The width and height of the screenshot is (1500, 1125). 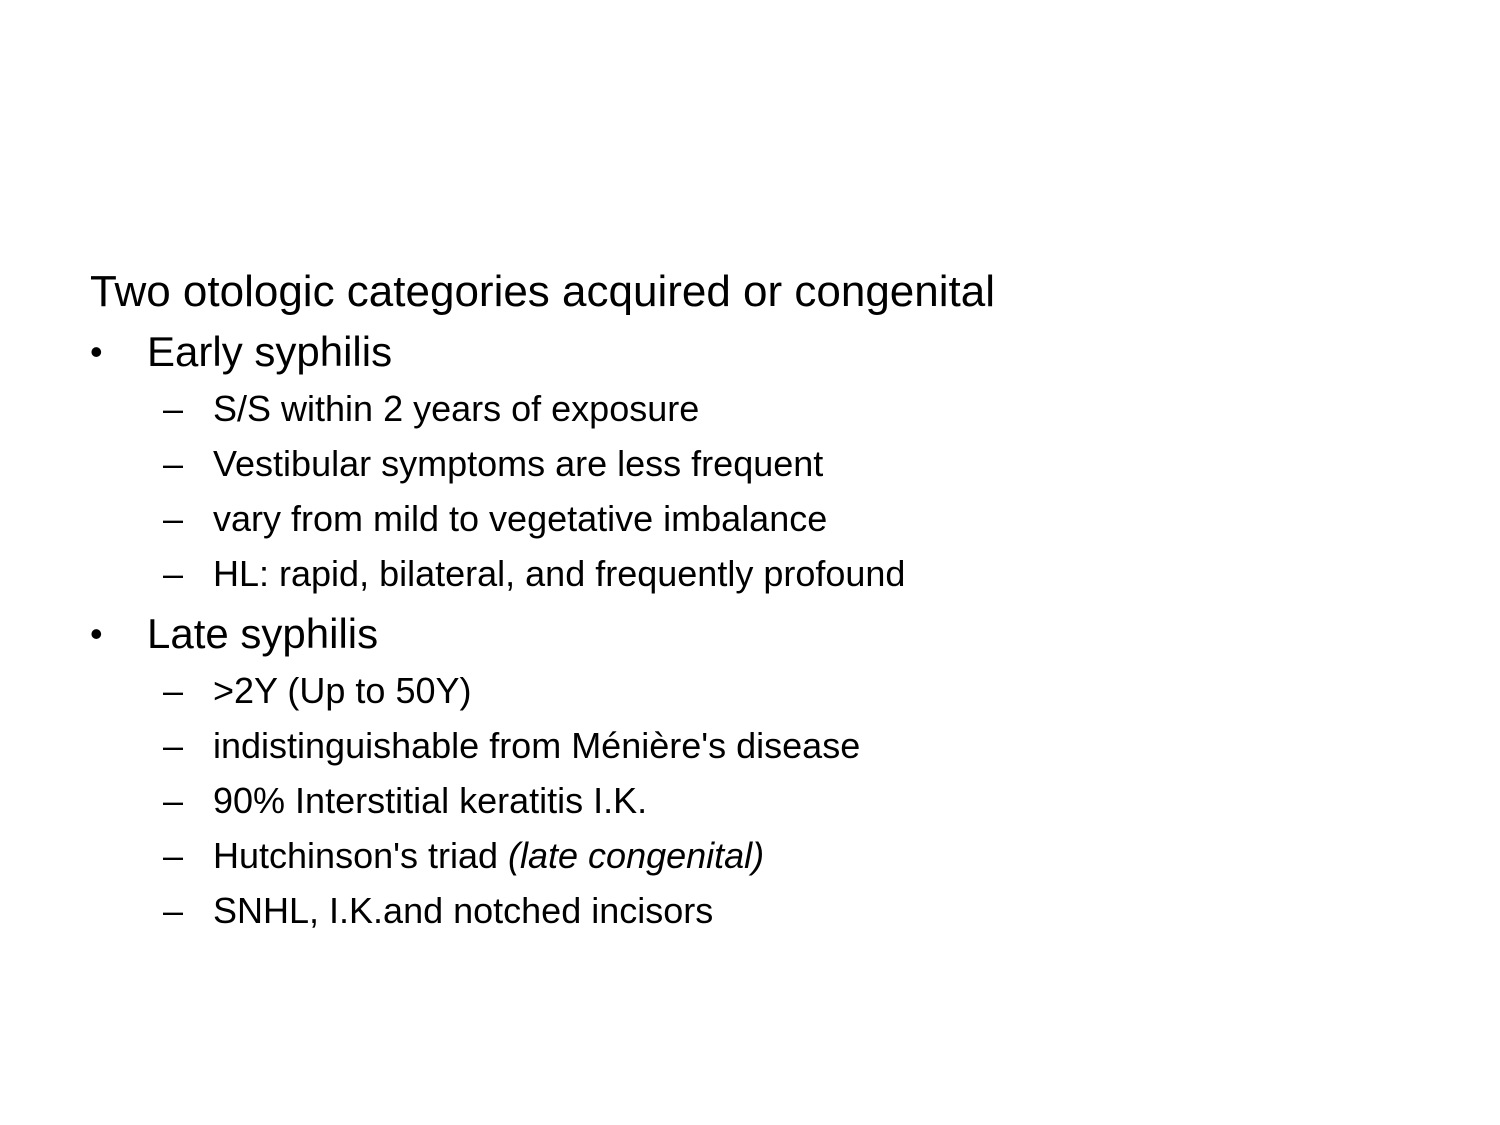 What do you see at coordinates (342, 690) in the screenshot?
I see `list-item-text: >2Y (Up to 50Y)` at bounding box center [342, 690].